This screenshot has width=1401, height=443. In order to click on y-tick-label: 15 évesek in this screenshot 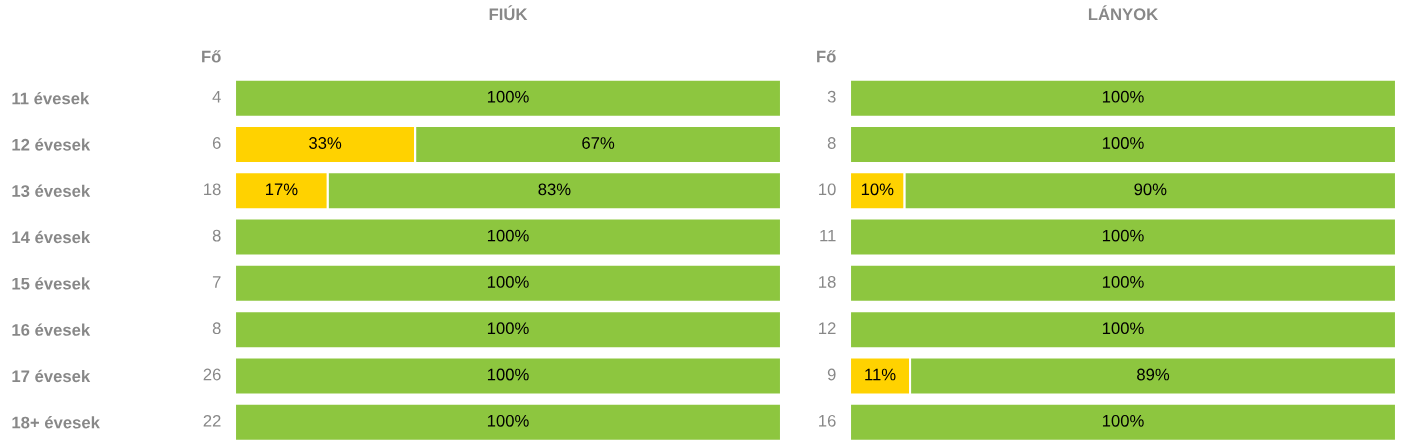, I will do `click(51, 283)`.